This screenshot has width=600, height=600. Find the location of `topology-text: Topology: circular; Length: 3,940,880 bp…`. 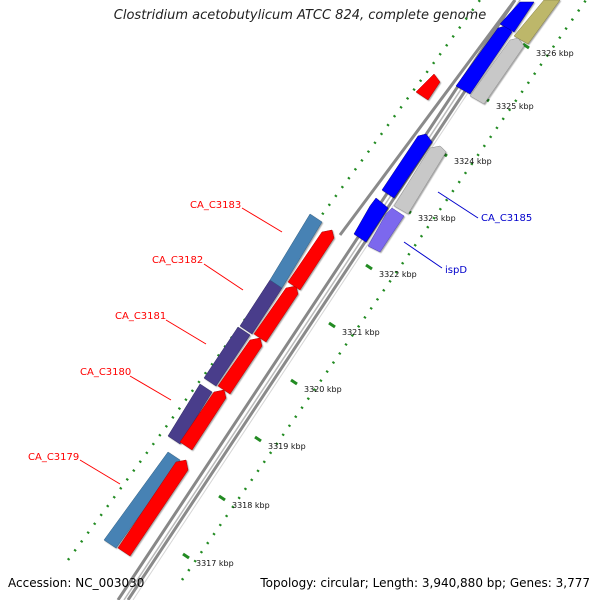

topology-text: Topology: circular; Length: 3,940,880 bp… is located at coordinates (425, 583).